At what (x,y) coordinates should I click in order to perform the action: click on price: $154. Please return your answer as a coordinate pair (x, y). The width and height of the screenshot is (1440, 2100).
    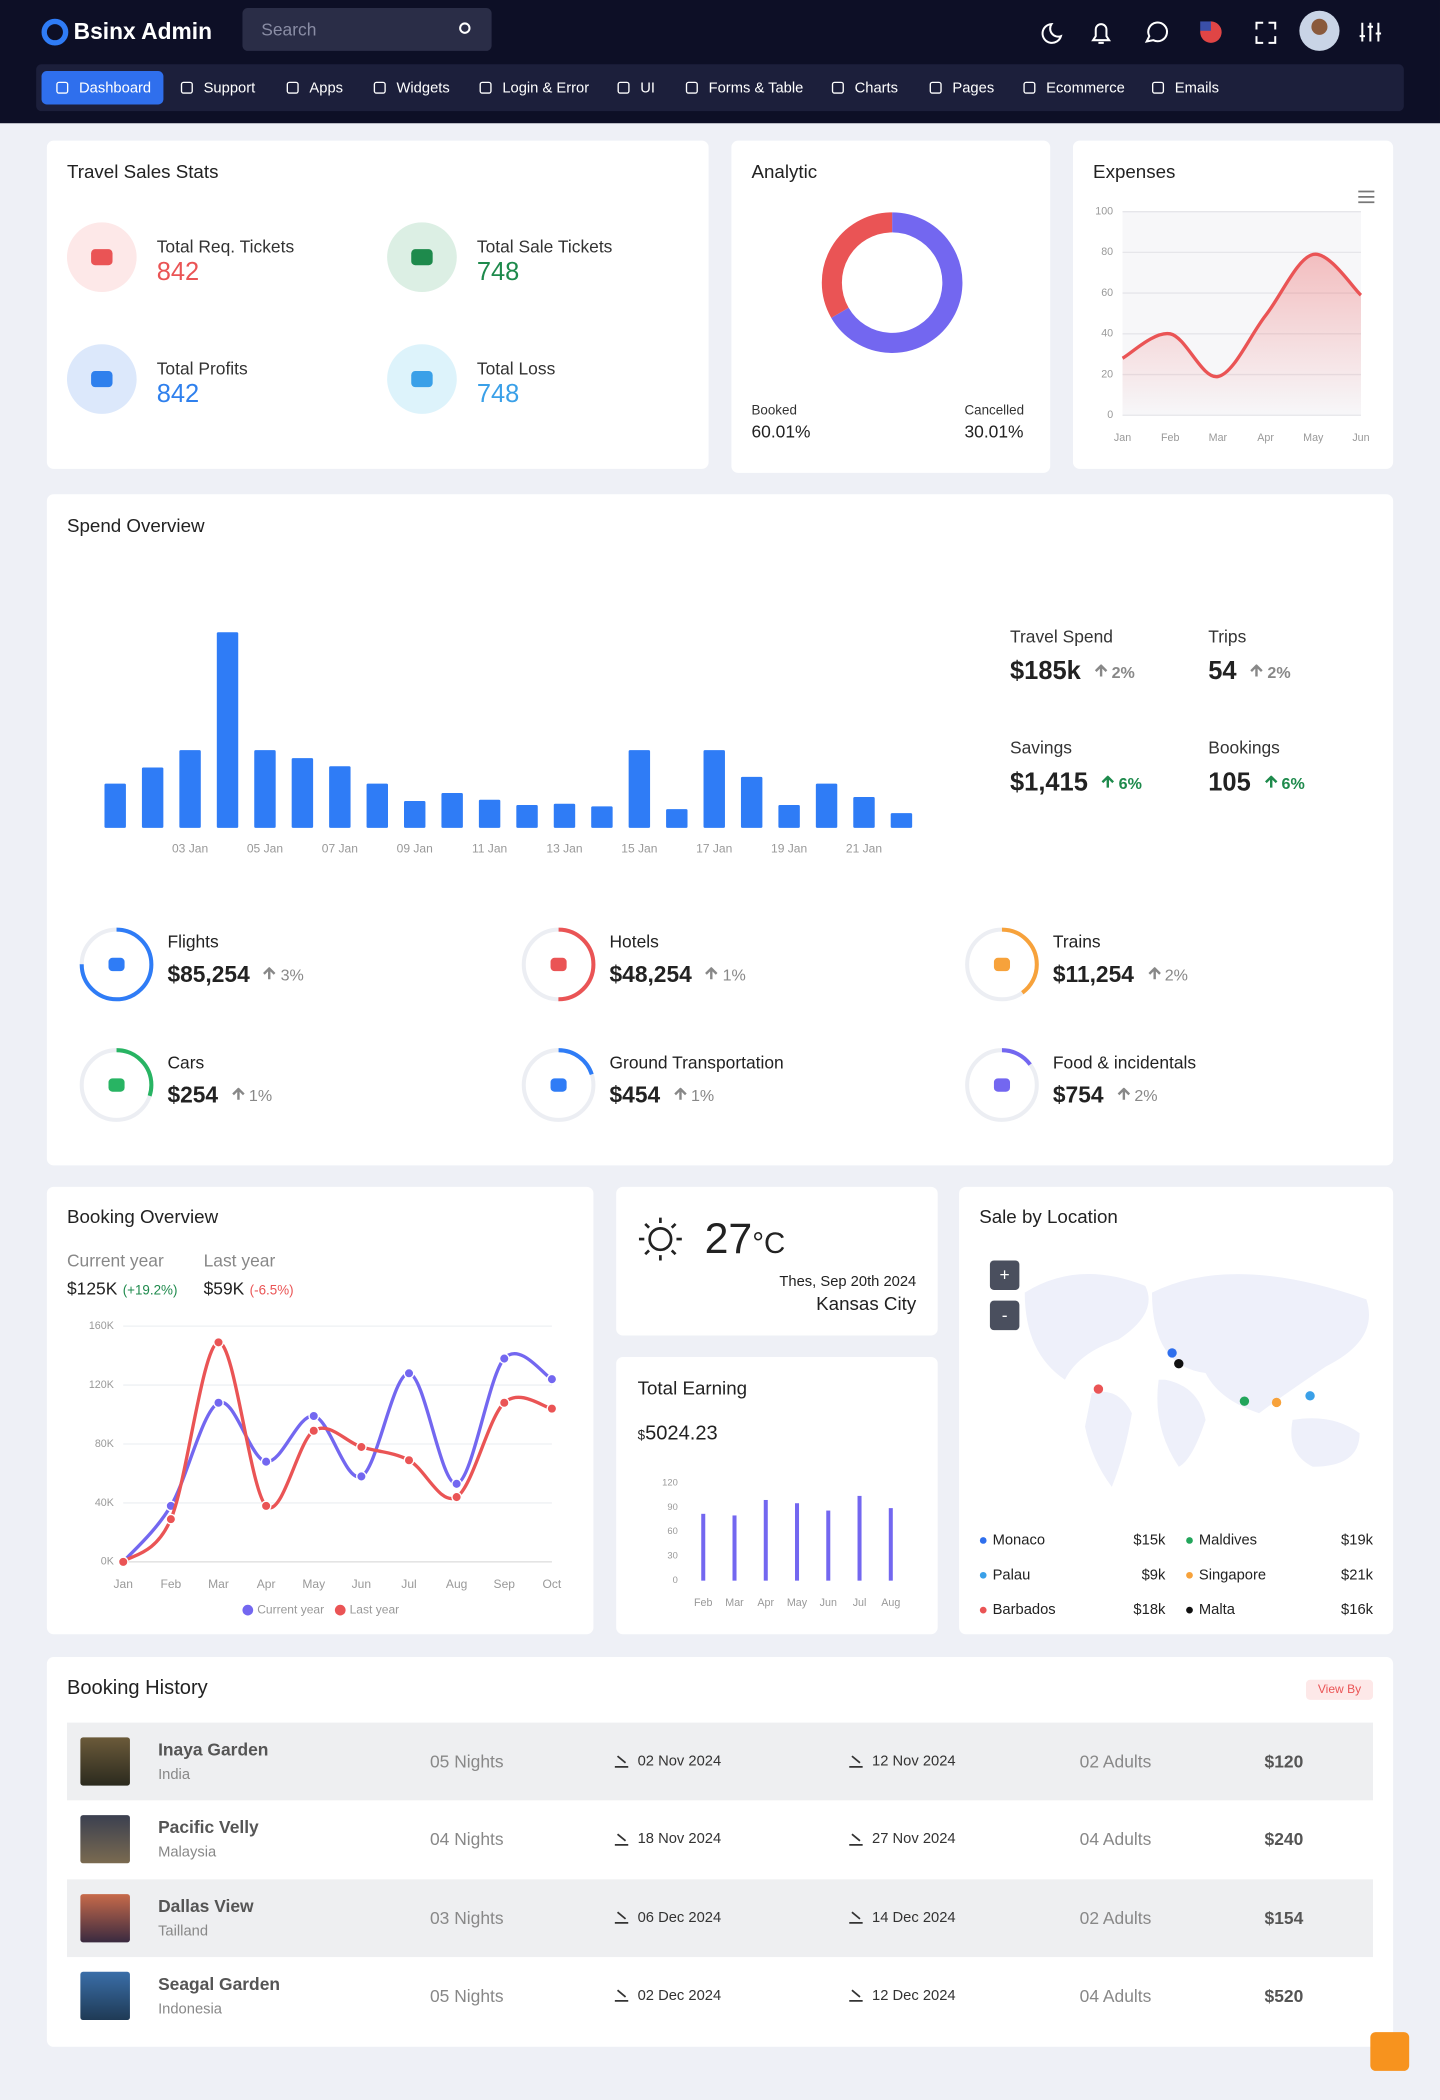
    Looking at the image, I should click on (1284, 1917).